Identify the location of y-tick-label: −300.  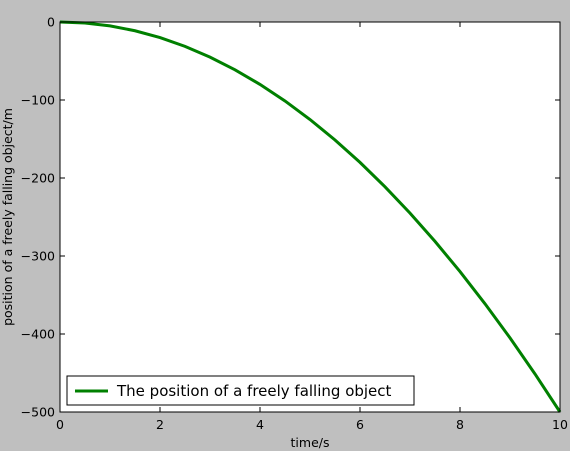
(38, 256).